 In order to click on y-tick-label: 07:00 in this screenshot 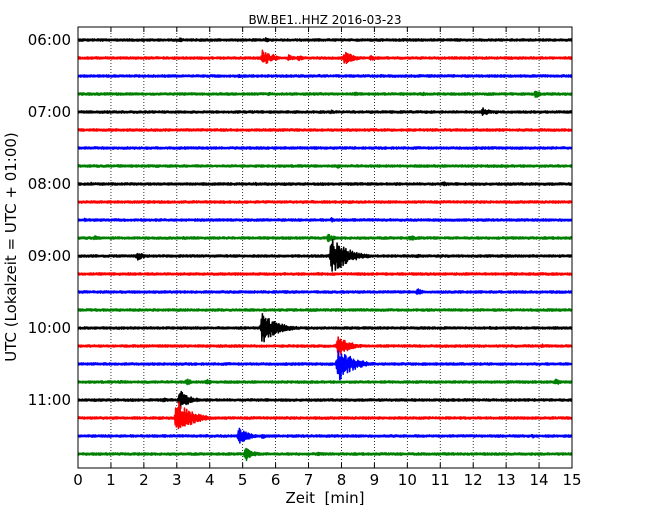, I will do `click(49, 112)`.